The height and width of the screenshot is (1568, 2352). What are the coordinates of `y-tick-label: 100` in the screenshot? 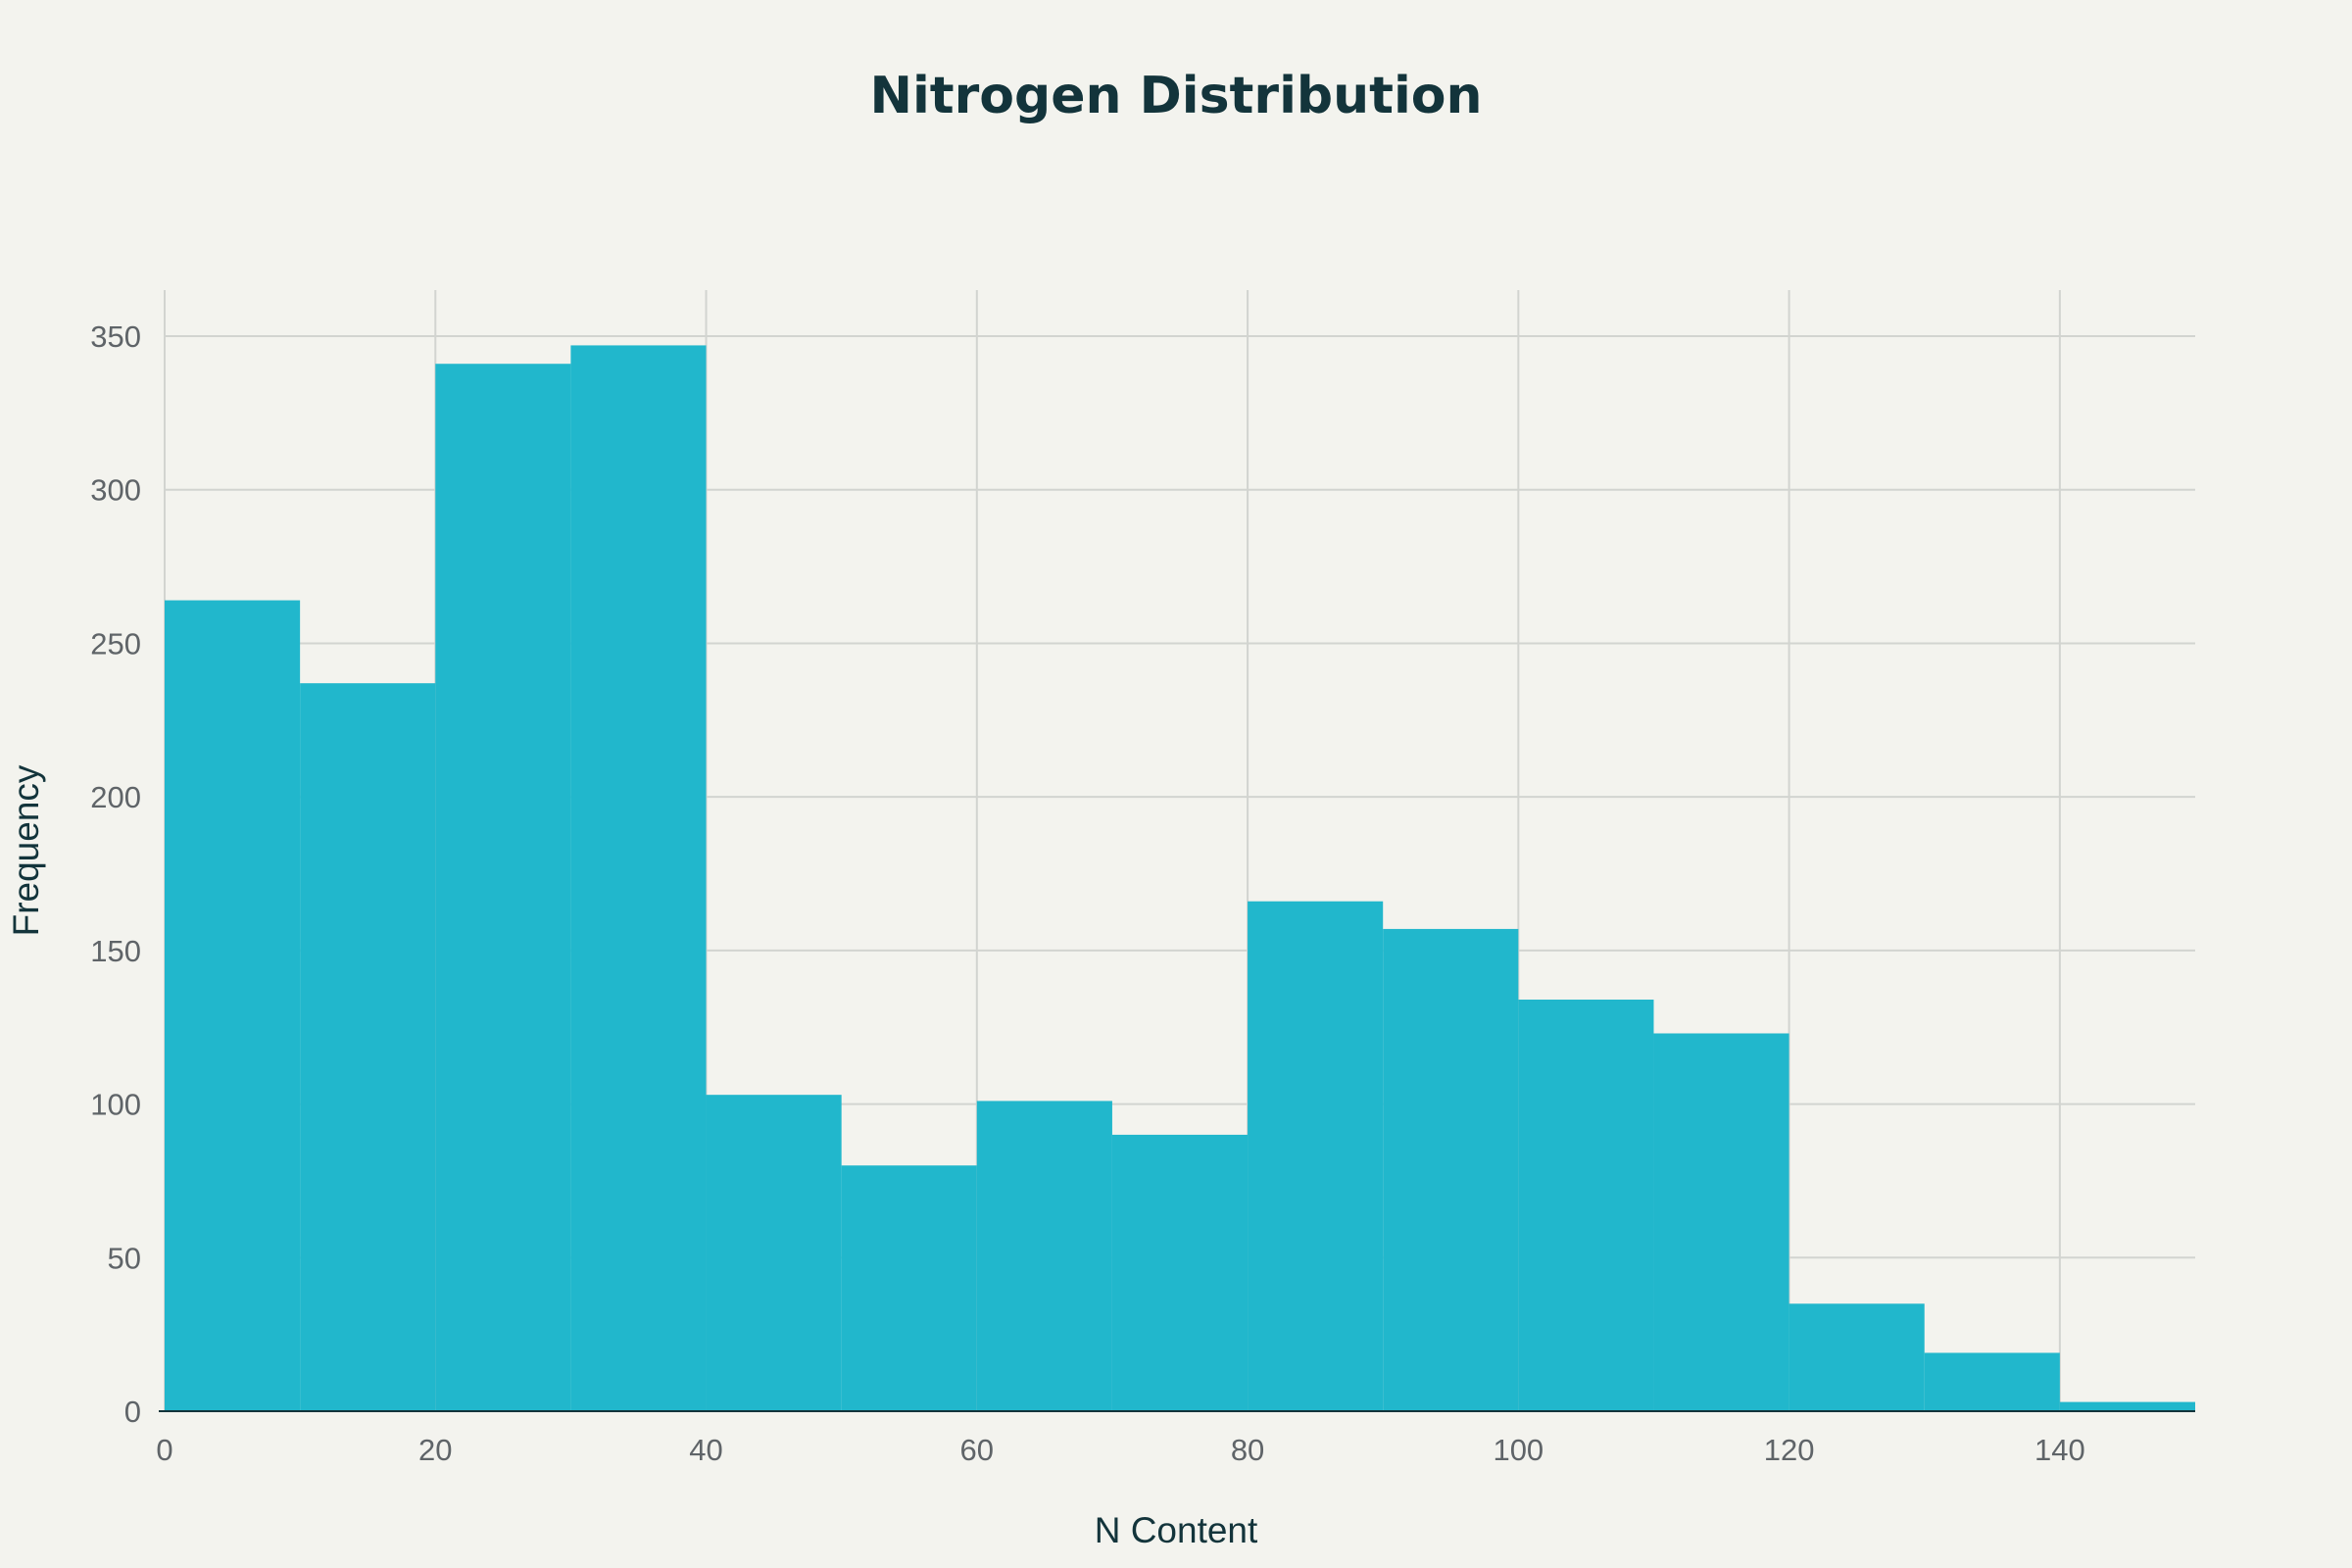 It's located at (115, 1105).